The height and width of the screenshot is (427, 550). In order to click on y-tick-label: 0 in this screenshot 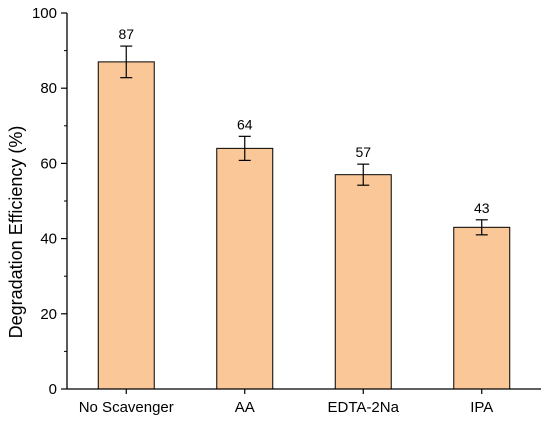, I will do `click(53, 389)`.